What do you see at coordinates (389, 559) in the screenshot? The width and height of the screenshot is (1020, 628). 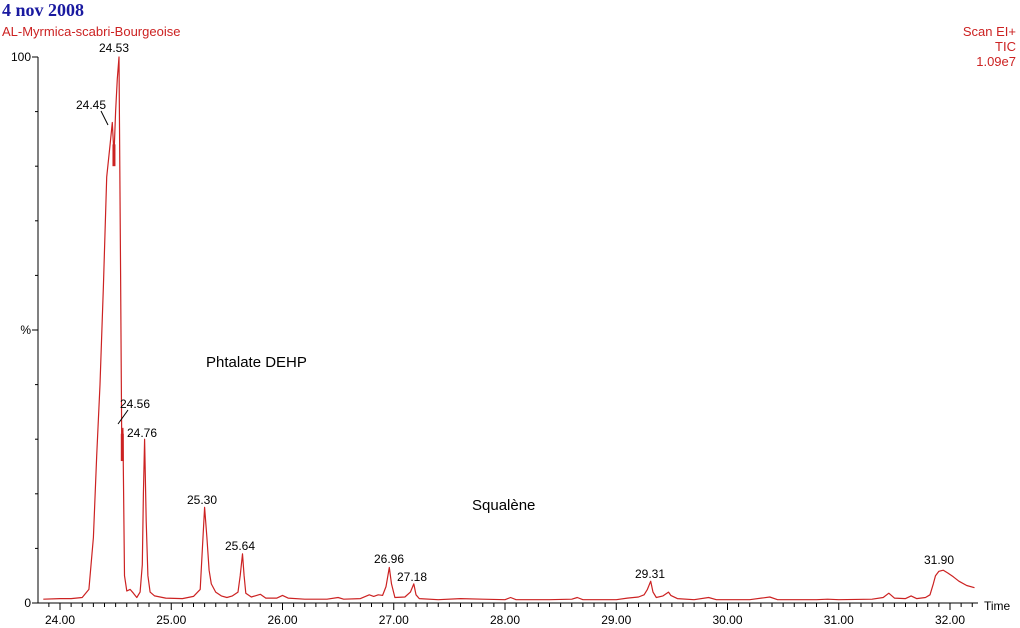 I see `peak-label: 26.96` at bounding box center [389, 559].